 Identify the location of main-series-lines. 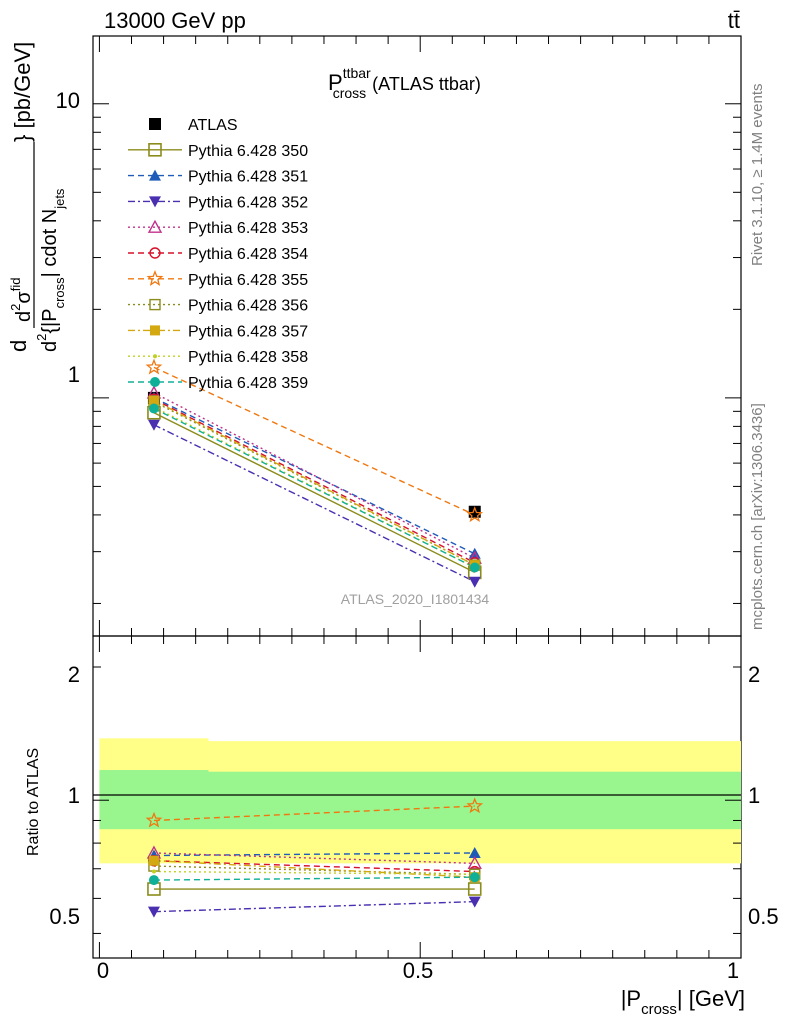
(314, 474).